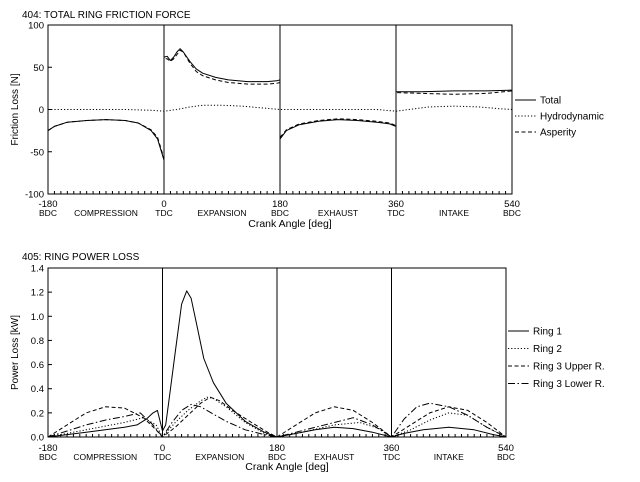 This screenshot has width=640, height=482. What do you see at coordinates (37, 152) in the screenshot?
I see `y-tick-label: -50` at bounding box center [37, 152].